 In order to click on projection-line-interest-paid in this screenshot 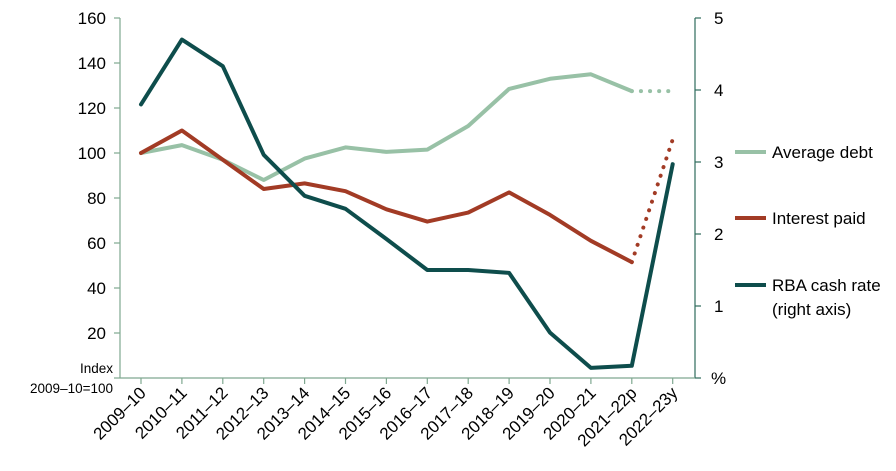, I will do `click(652, 201)`.